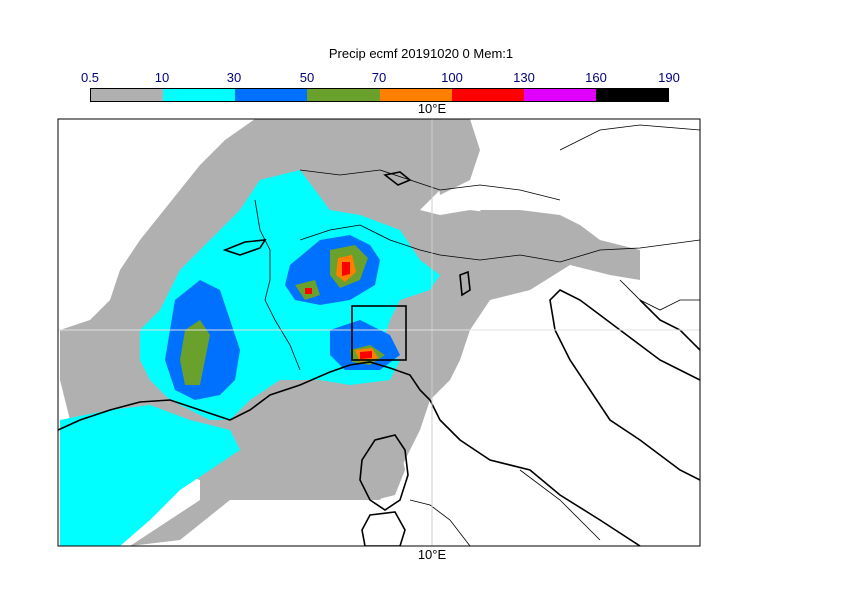 The image size is (842, 596). What do you see at coordinates (432, 554) in the screenshot?
I see `longitude-label-bottom: 10°E` at bounding box center [432, 554].